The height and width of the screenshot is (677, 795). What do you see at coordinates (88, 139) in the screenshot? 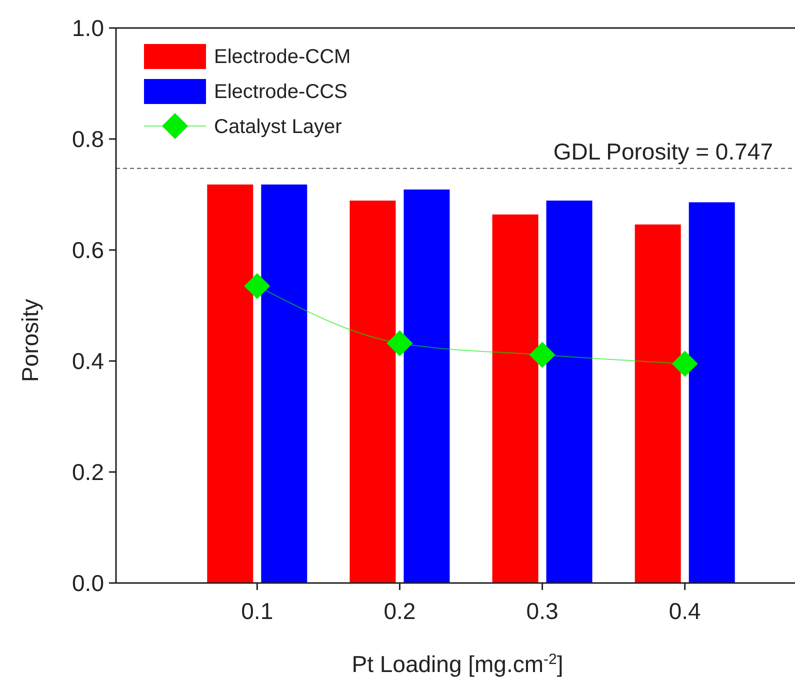
I see `y-tick-label: 0.8` at bounding box center [88, 139].